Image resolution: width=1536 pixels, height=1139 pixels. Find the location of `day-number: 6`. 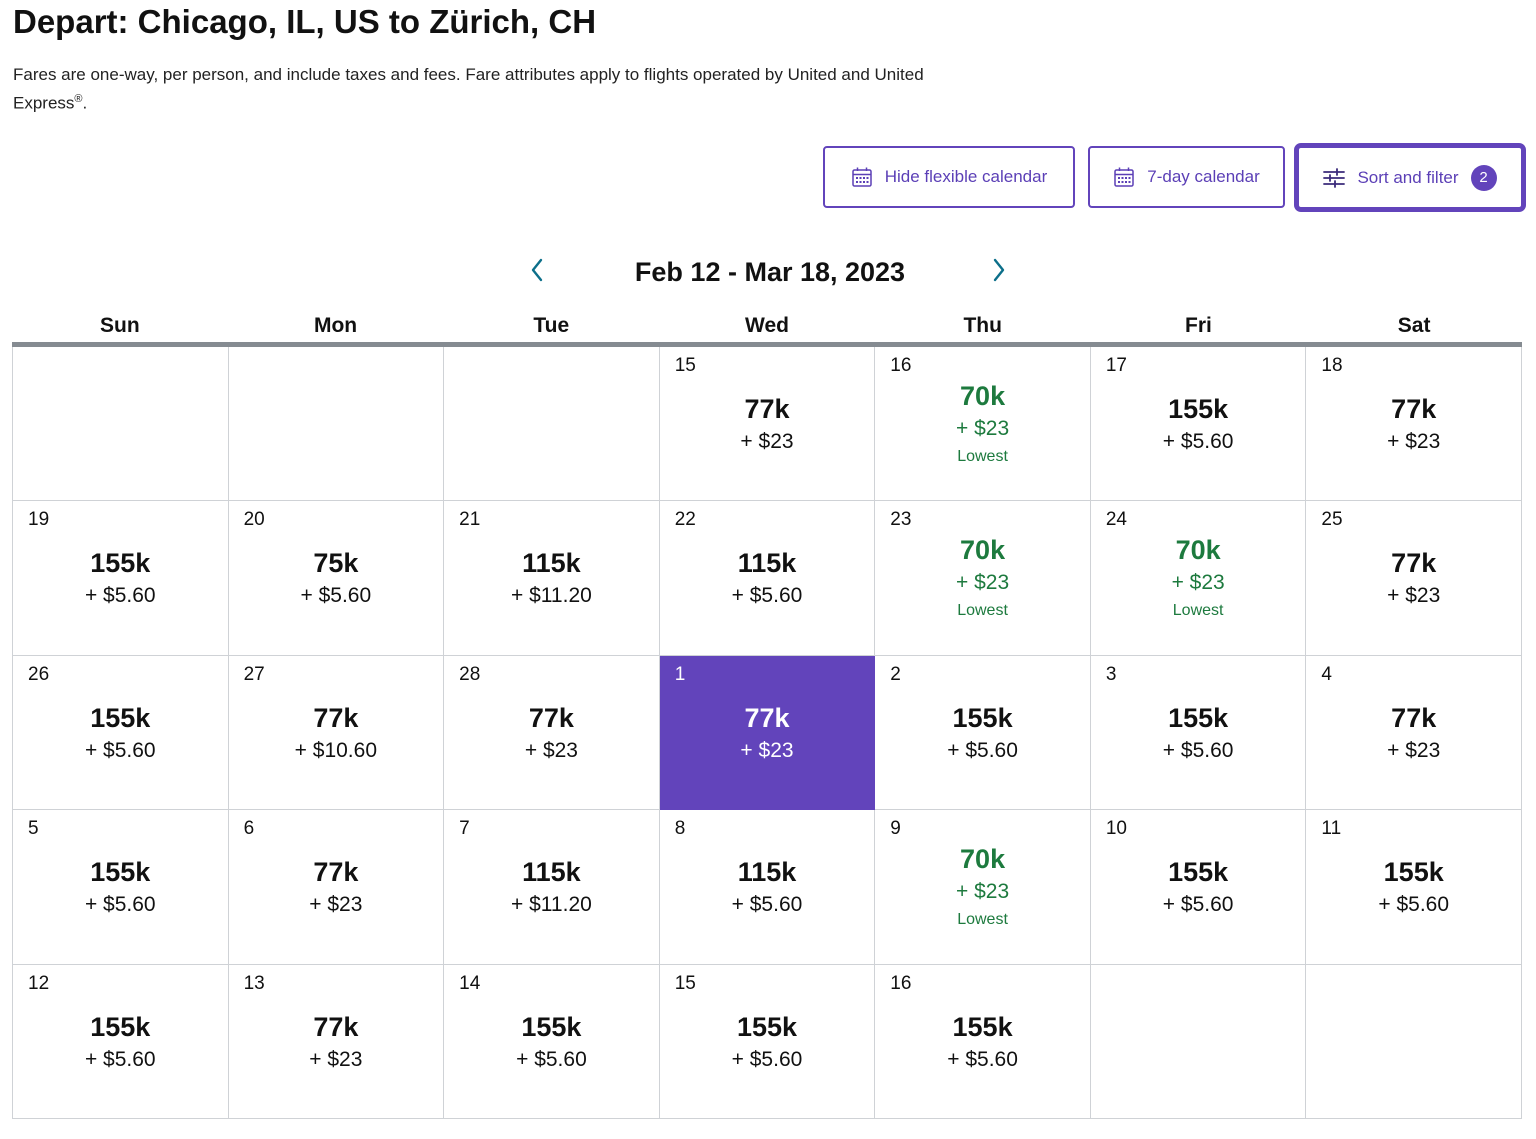

day-number: 6 is located at coordinates (249, 829).